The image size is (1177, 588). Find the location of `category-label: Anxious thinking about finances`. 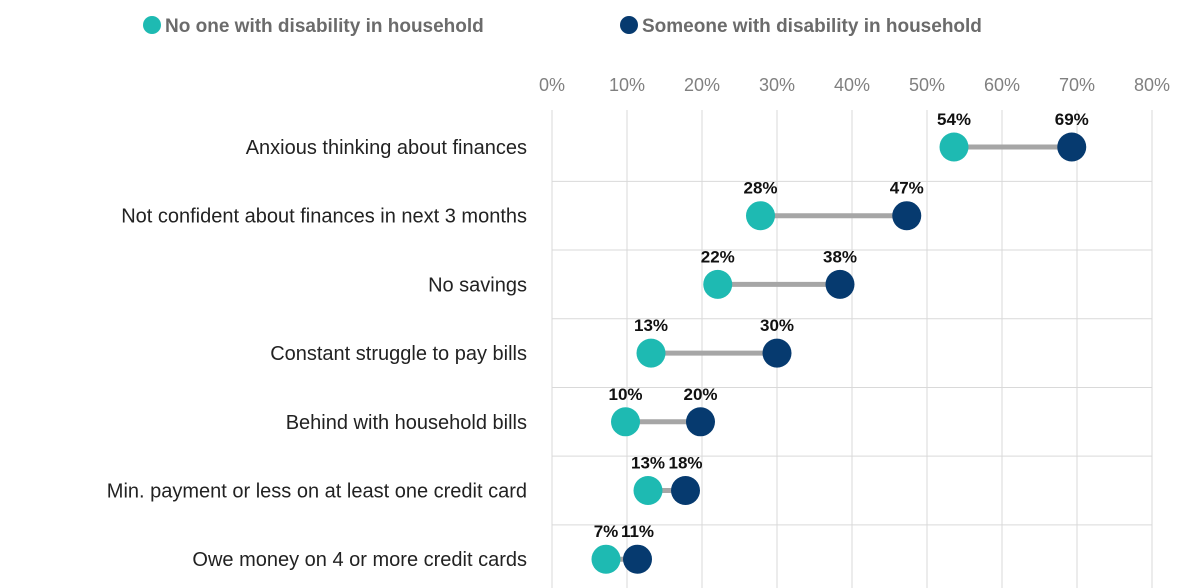

category-label: Anxious thinking about finances is located at coordinates (386, 148).